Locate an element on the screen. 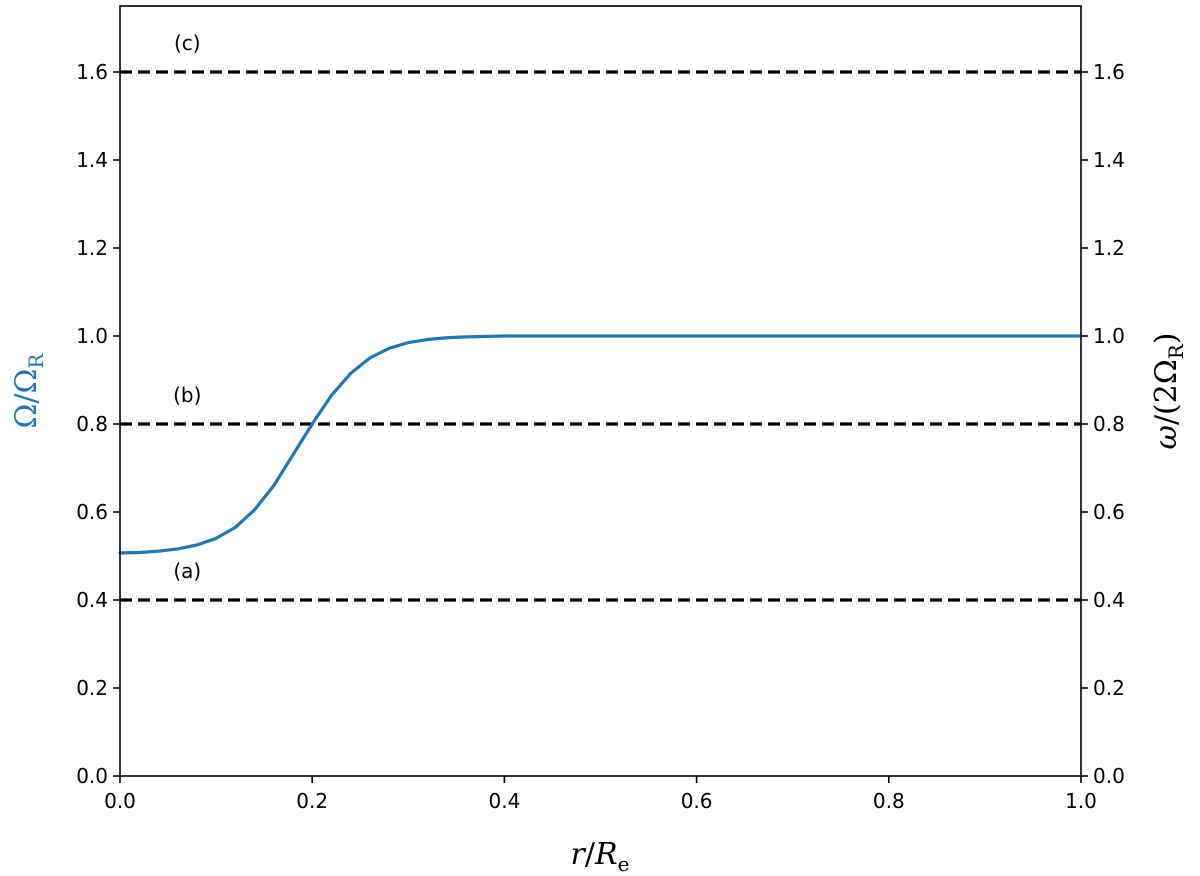  y-tick-label-right: 0.8 is located at coordinates (1109, 424).